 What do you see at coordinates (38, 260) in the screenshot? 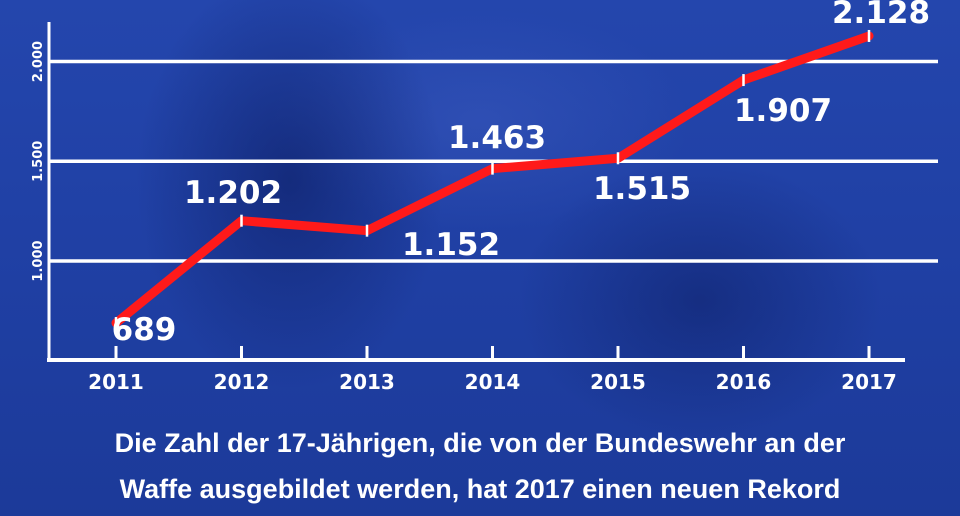
I see `y-tick-label: 1.000` at bounding box center [38, 260].